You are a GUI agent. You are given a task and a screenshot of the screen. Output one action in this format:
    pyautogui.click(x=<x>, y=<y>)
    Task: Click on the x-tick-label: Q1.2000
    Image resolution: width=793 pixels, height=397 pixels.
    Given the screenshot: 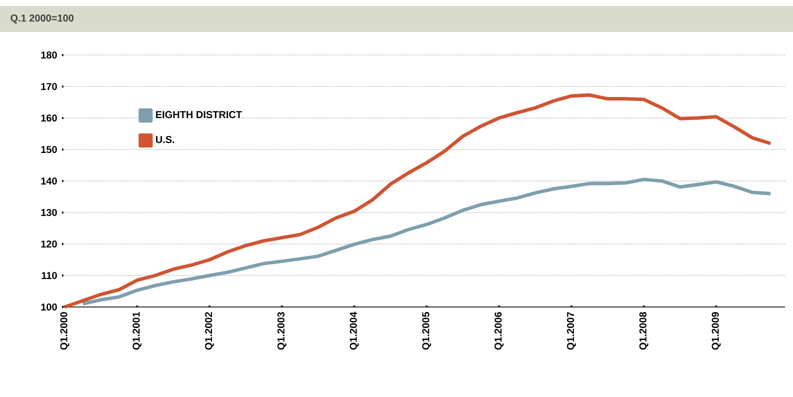 What is the action you would take?
    pyautogui.click(x=65, y=331)
    